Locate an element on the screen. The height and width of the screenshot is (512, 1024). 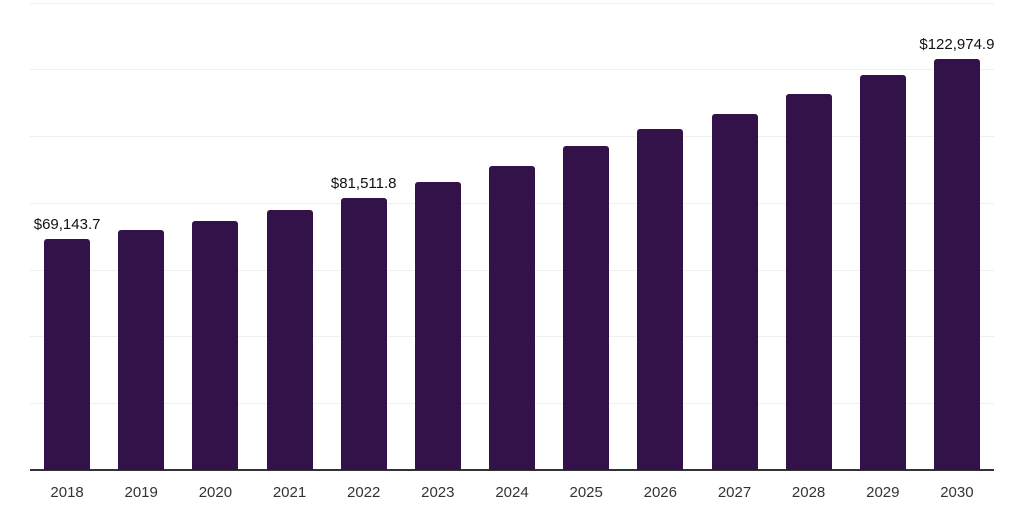
bar-2020 is located at coordinates (215, 345).